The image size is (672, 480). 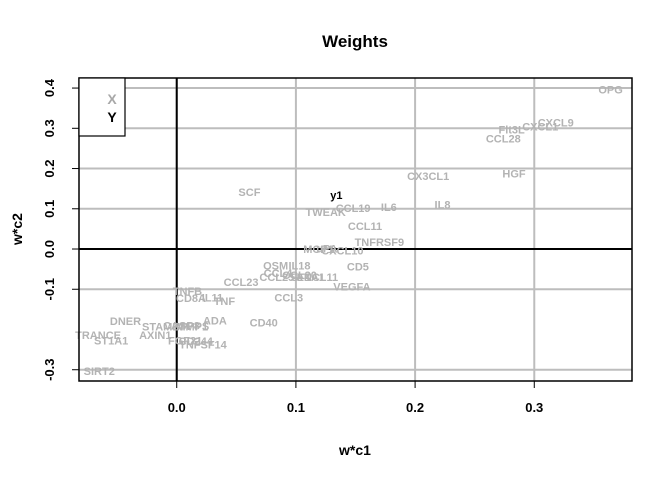 I want to click on point-label-ccl3: CCL3, so click(x=288, y=299).